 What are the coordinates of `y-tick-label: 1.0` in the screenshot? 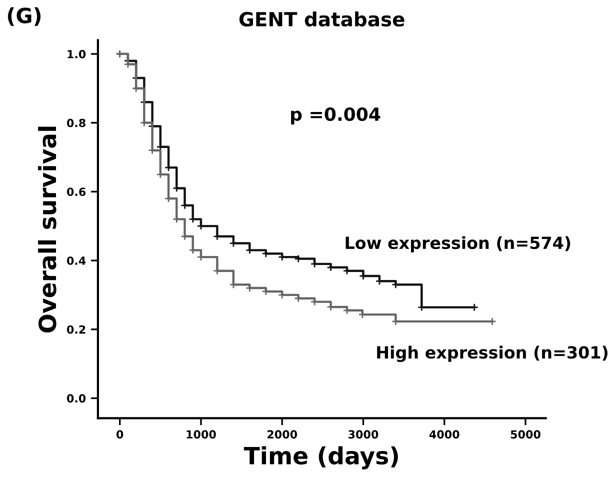 It's located at (77, 54).